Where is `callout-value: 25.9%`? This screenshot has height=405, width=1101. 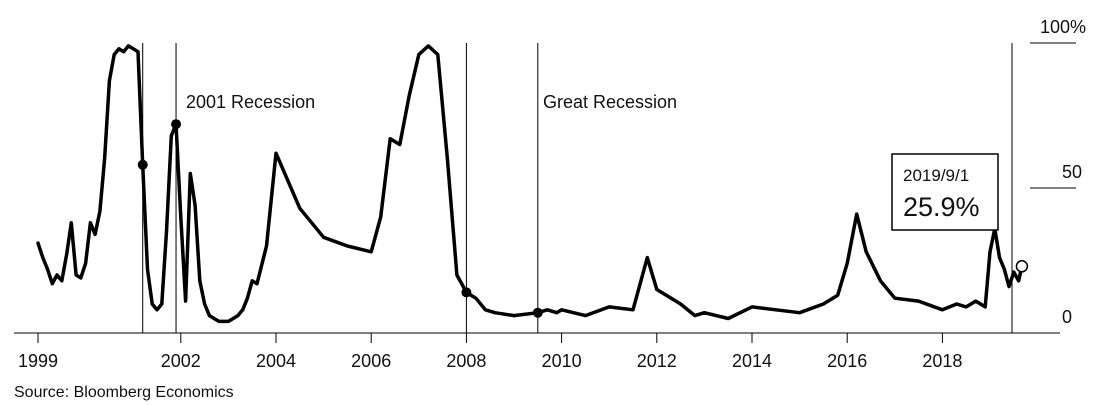 callout-value: 25.9% is located at coordinates (941, 207).